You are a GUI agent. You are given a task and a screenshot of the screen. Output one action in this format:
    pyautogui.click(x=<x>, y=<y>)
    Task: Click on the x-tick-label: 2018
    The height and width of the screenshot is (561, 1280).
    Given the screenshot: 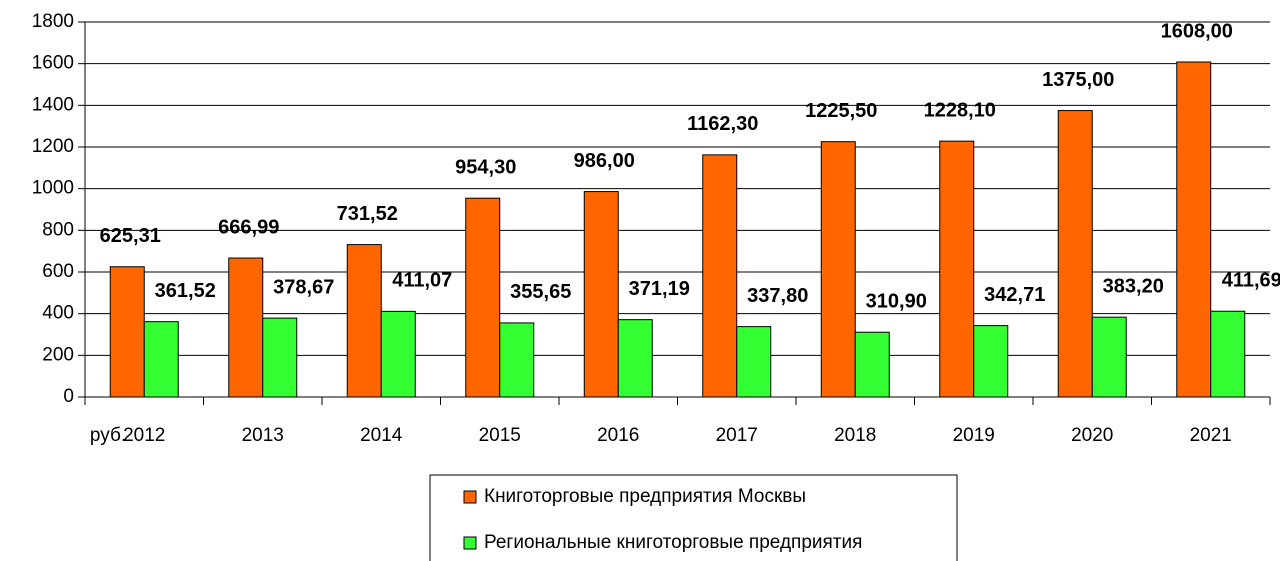 What is the action you would take?
    pyautogui.click(x=855, y=435)
    